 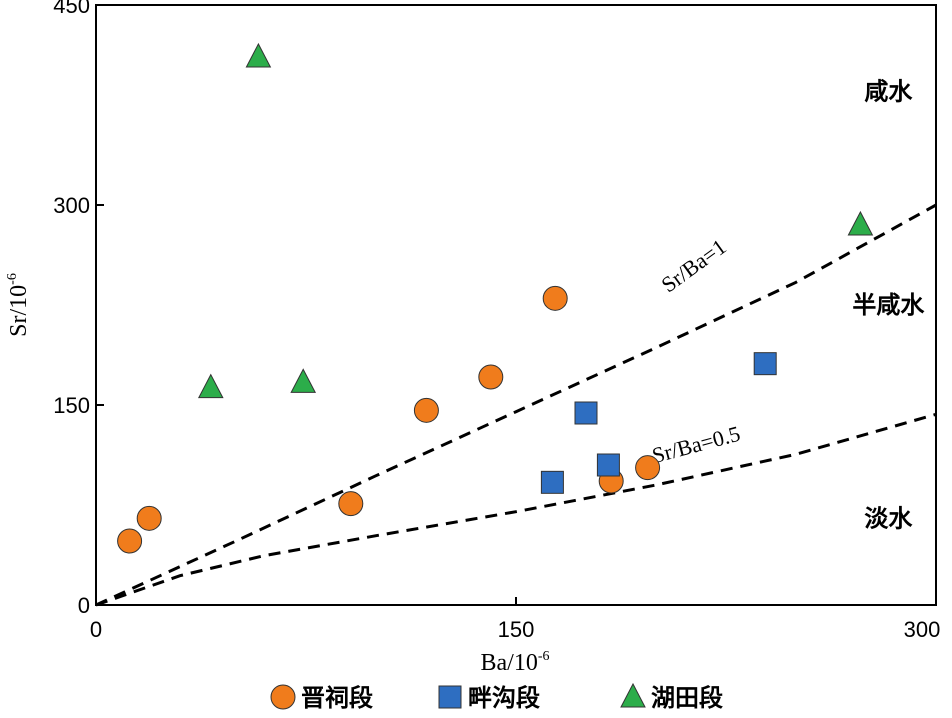 I want to click on reference-line-label: Sr/Ba=1, so click(x=694, y=265).